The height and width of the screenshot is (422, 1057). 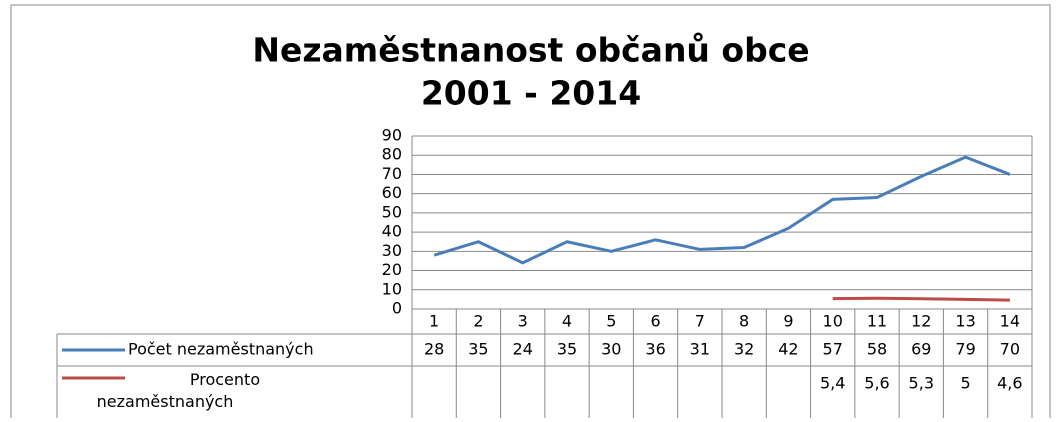 I want to click on table-value: 58, so click(x=877, y=349).